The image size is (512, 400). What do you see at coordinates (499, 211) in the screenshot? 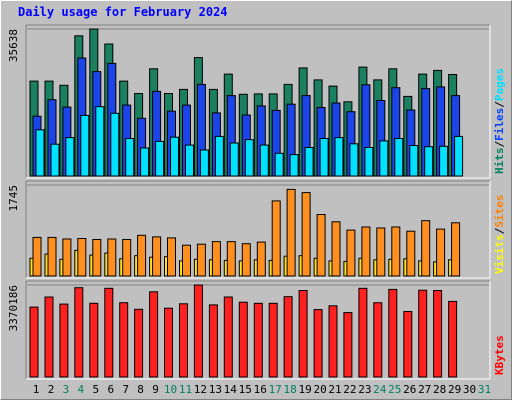
I see `legend-entry: Sites` at bounding box center [499, 211].